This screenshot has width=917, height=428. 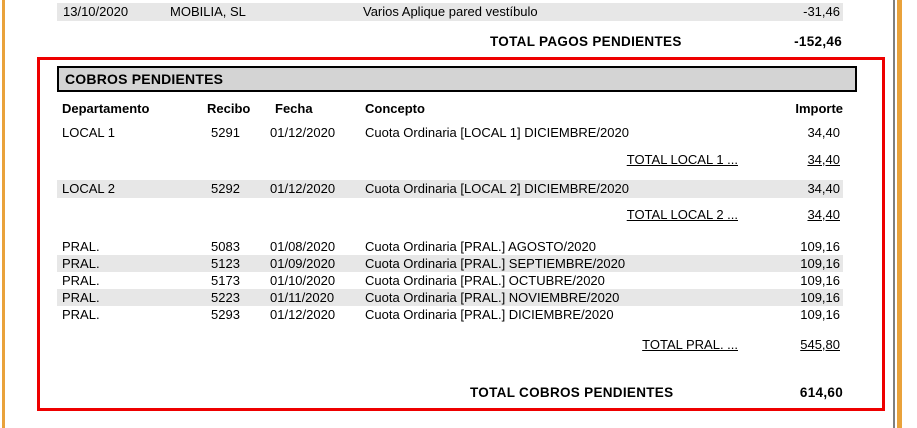 I want to click on row-recibo: 5173, so click(x=225, y=280).